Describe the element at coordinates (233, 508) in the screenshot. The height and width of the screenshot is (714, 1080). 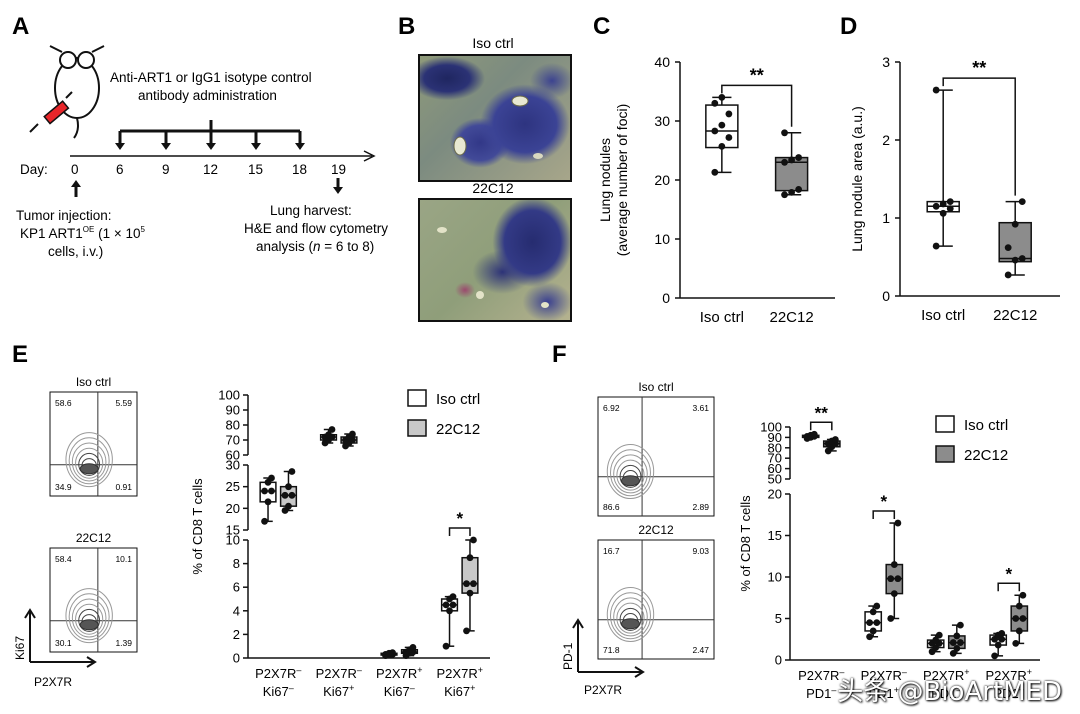
I see `chart-e-ytick-label-20: 20` at that location.